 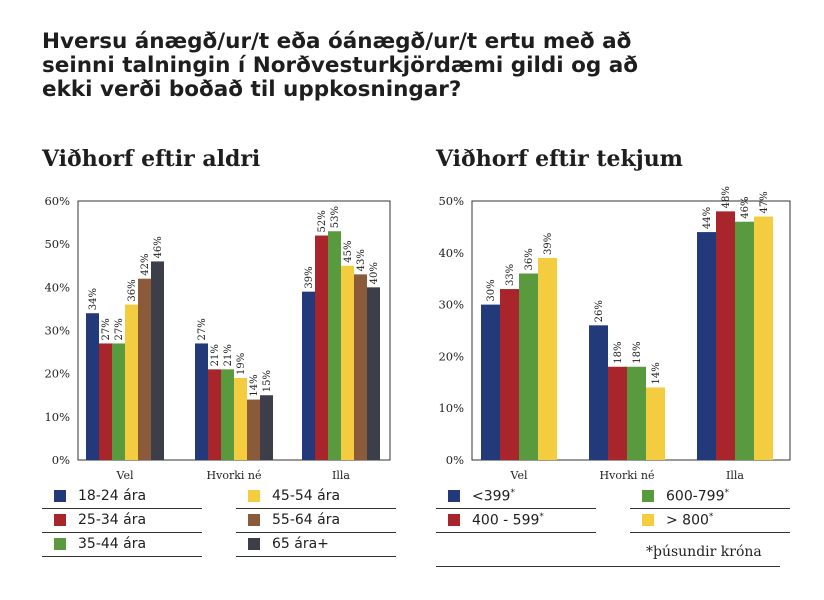 What do you see at coordinates (508, 520) in the screenshot?
I see `legend-label: 400 - 599*` at bounding box center [508, 520].